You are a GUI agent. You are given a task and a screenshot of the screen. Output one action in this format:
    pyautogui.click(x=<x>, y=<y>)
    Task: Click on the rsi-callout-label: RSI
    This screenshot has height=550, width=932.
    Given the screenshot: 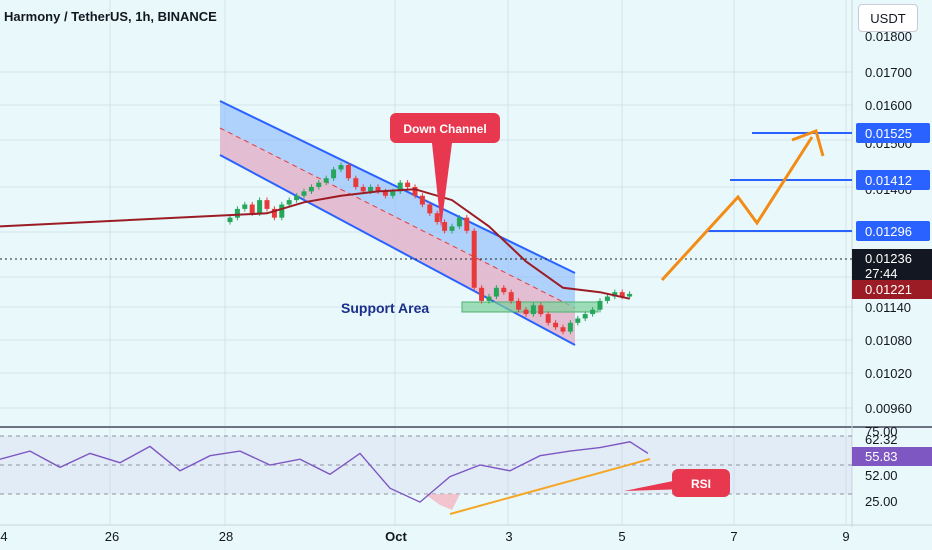 What is the action you would take?
    pyautogui.click(x=701, y=484)
    